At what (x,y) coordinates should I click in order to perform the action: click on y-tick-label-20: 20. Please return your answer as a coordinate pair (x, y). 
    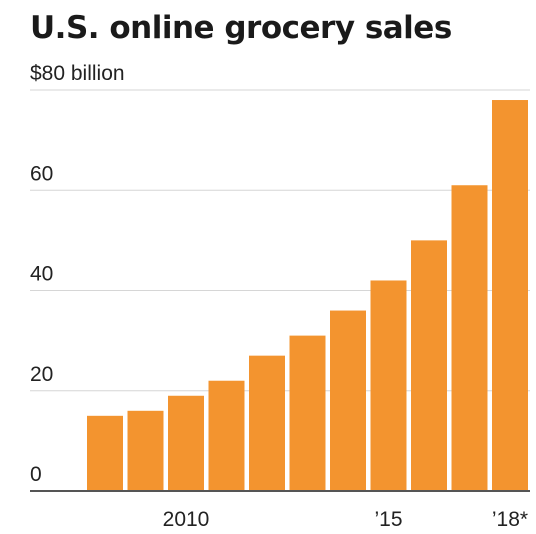
    Looking at the image, I should click on (41, 374).